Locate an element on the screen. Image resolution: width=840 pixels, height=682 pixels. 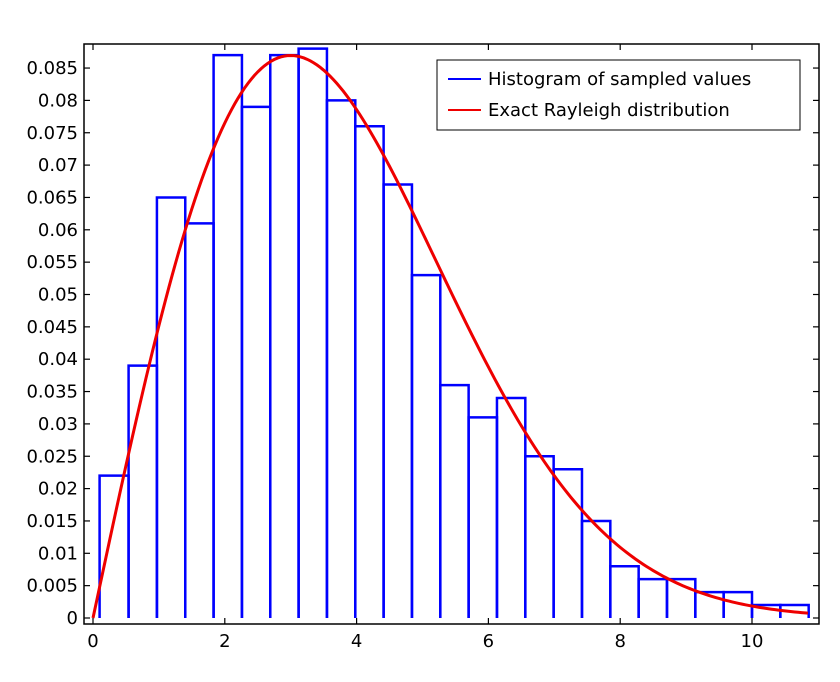
legend-label-histogram: Histogram of sampled values is located at coordinates (619, 79).